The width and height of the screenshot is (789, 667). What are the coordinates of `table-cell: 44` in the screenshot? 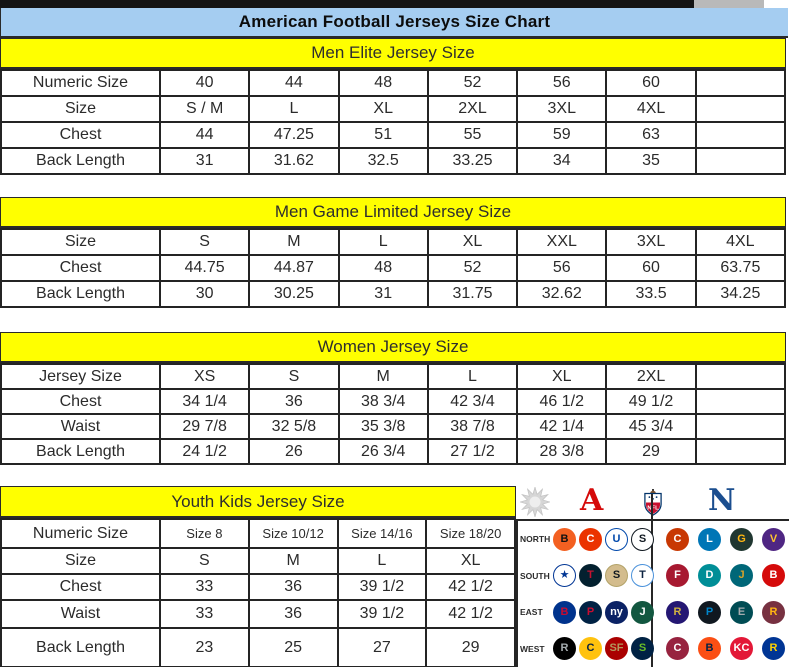 It's located at (294, 83).